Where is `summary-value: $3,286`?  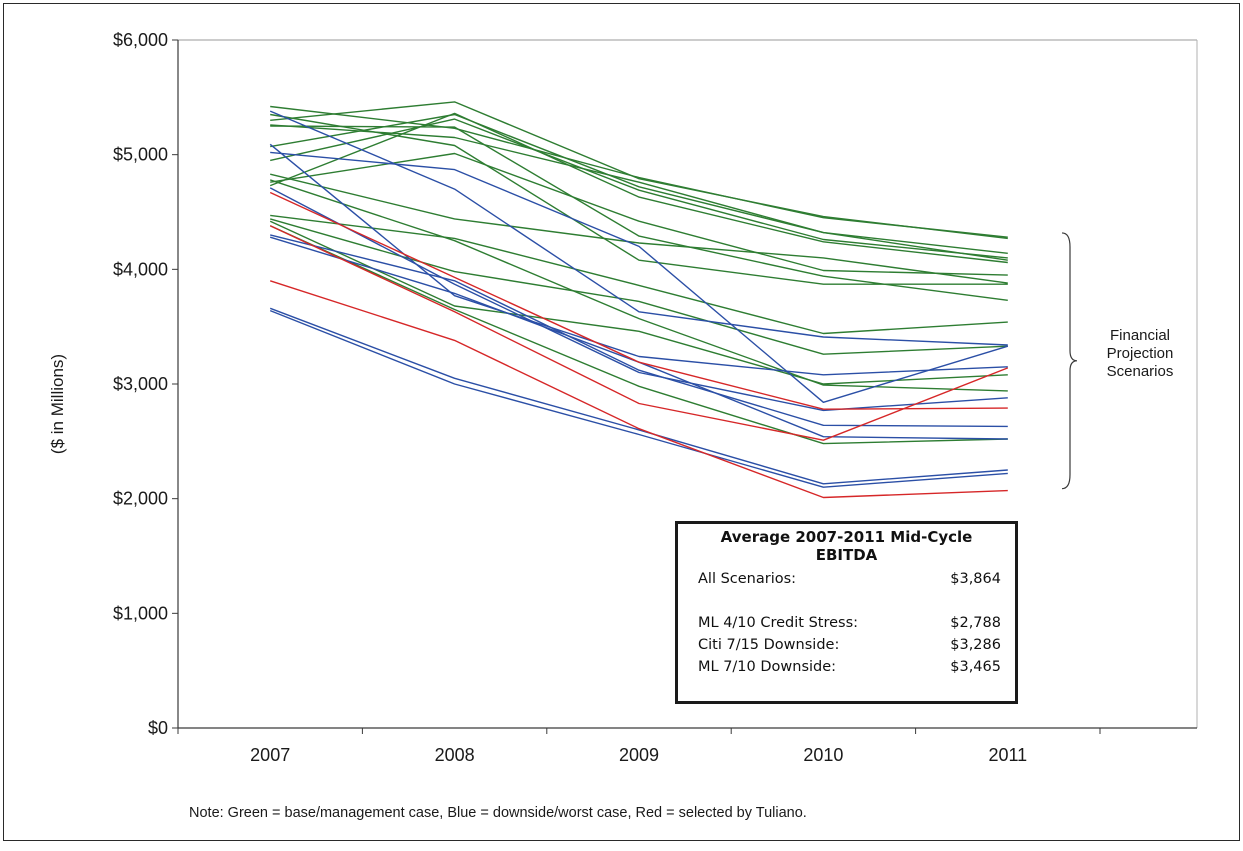 summary-value: $3,286 is located at coordinates (975, 645).